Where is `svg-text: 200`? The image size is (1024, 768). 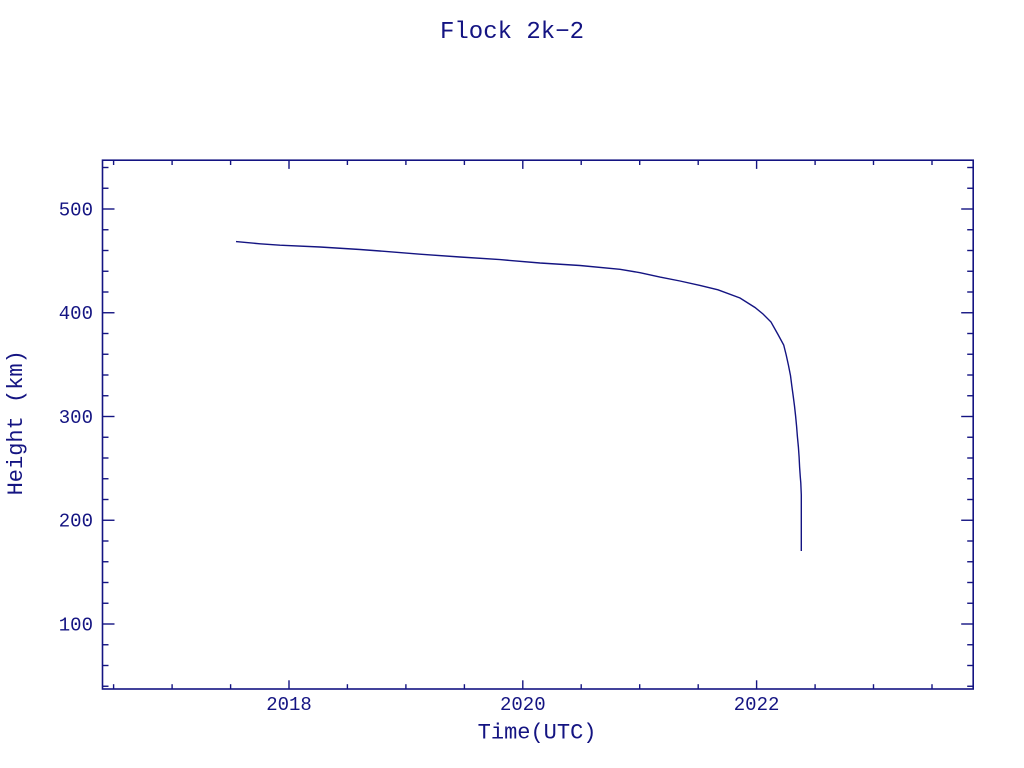
svg-text: 200 is located at coordinates (76, 522).